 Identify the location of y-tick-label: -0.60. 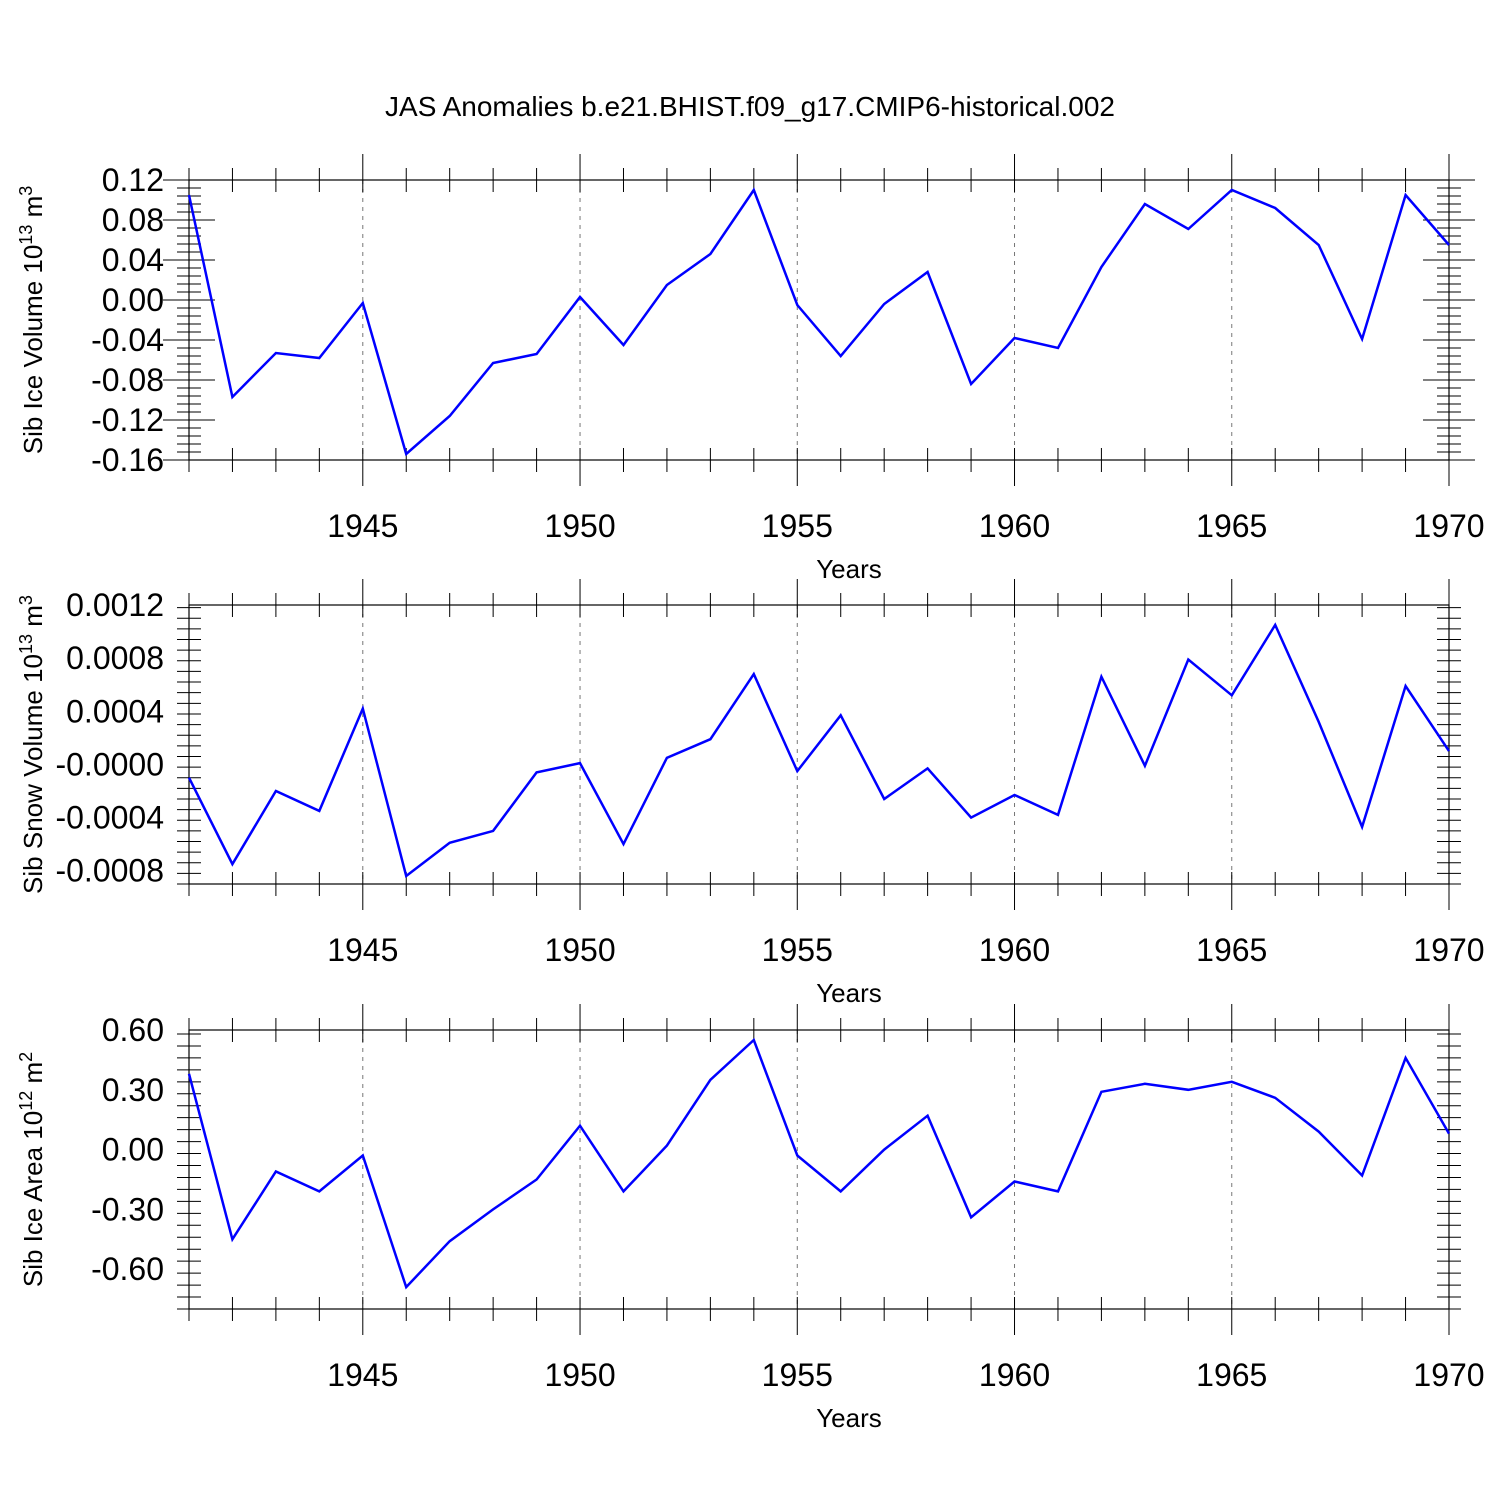
(127, 1269).